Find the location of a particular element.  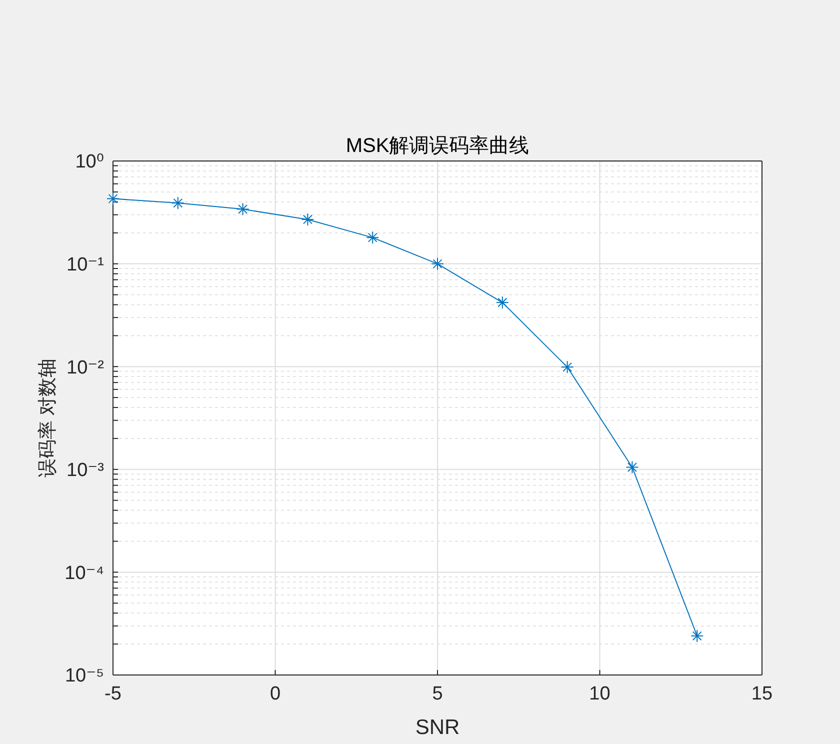

y-axis-title: 误码率 对数轴 is located at coordinates (47, 418).